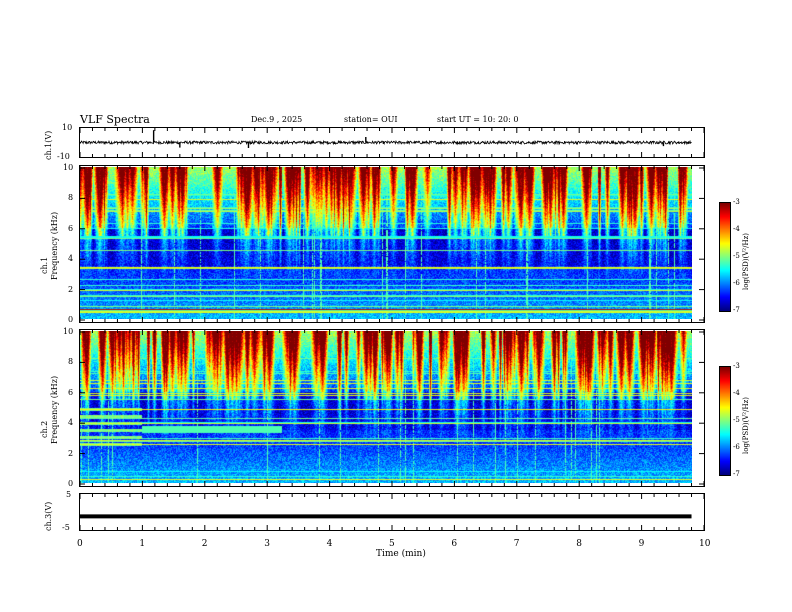 Image resolution: width=792 pixels, height=612 pixels. Describe the element at coordinates (44, 265) in the screenshot. I see `ch1-channel-label: ch.1` at that location.